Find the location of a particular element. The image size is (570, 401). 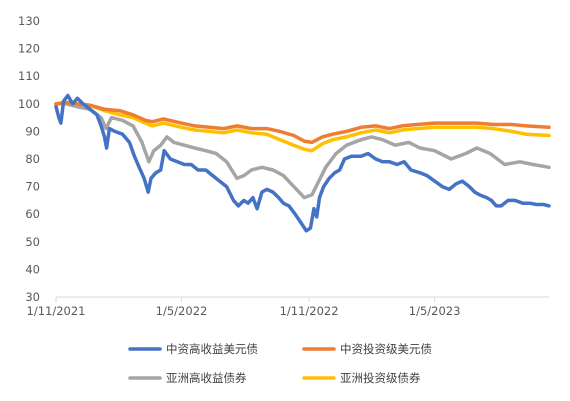

x-tick-label: 1/5/2023 is located at coordinates (435, 311).